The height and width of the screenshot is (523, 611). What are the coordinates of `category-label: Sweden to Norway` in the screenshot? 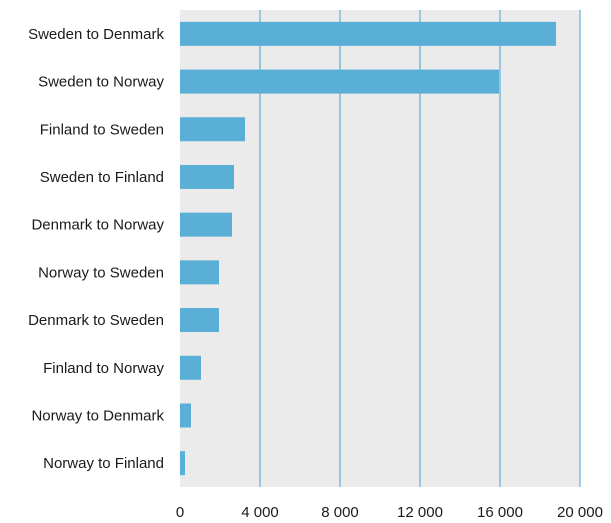 It's located at (101, 82).